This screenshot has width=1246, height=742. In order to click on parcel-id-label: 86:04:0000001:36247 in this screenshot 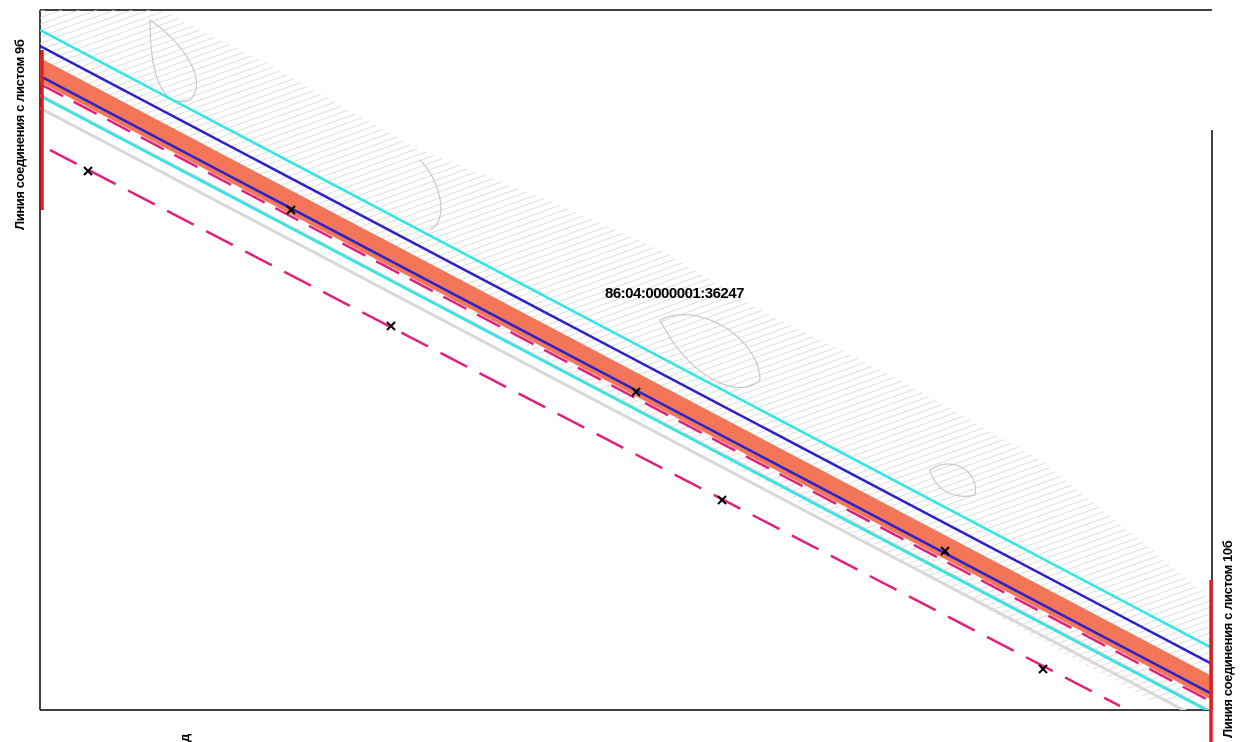, I will do `click(674, 293)`.